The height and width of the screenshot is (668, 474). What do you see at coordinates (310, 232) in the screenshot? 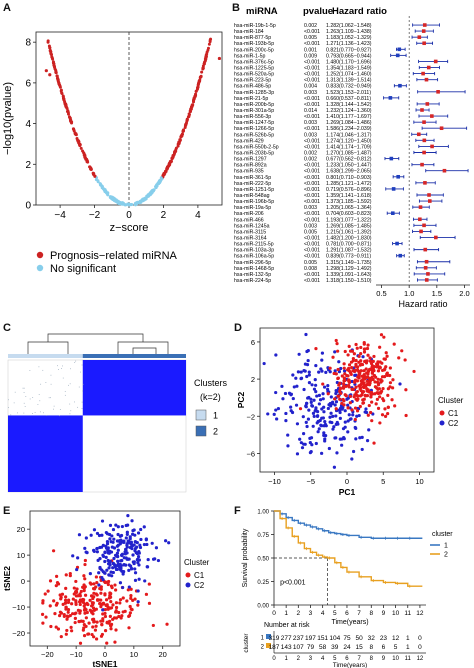
I see `row-pvalue: 0.005` at bounding box center [310, 232].